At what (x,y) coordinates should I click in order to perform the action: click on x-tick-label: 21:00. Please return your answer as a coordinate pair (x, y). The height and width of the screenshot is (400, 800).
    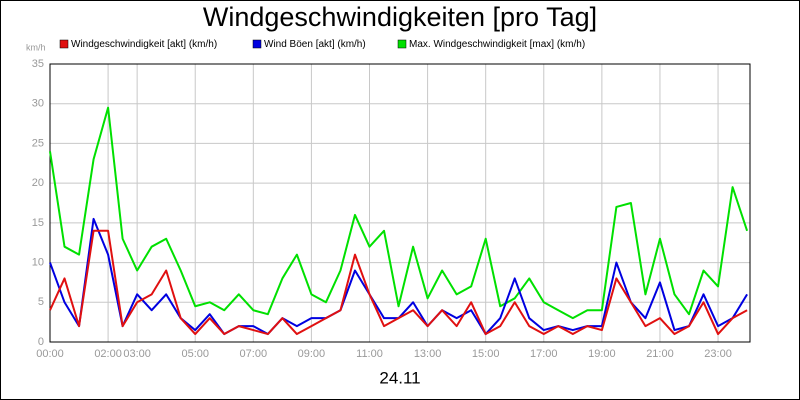
    Looking at the image, I should click on (660, 354).